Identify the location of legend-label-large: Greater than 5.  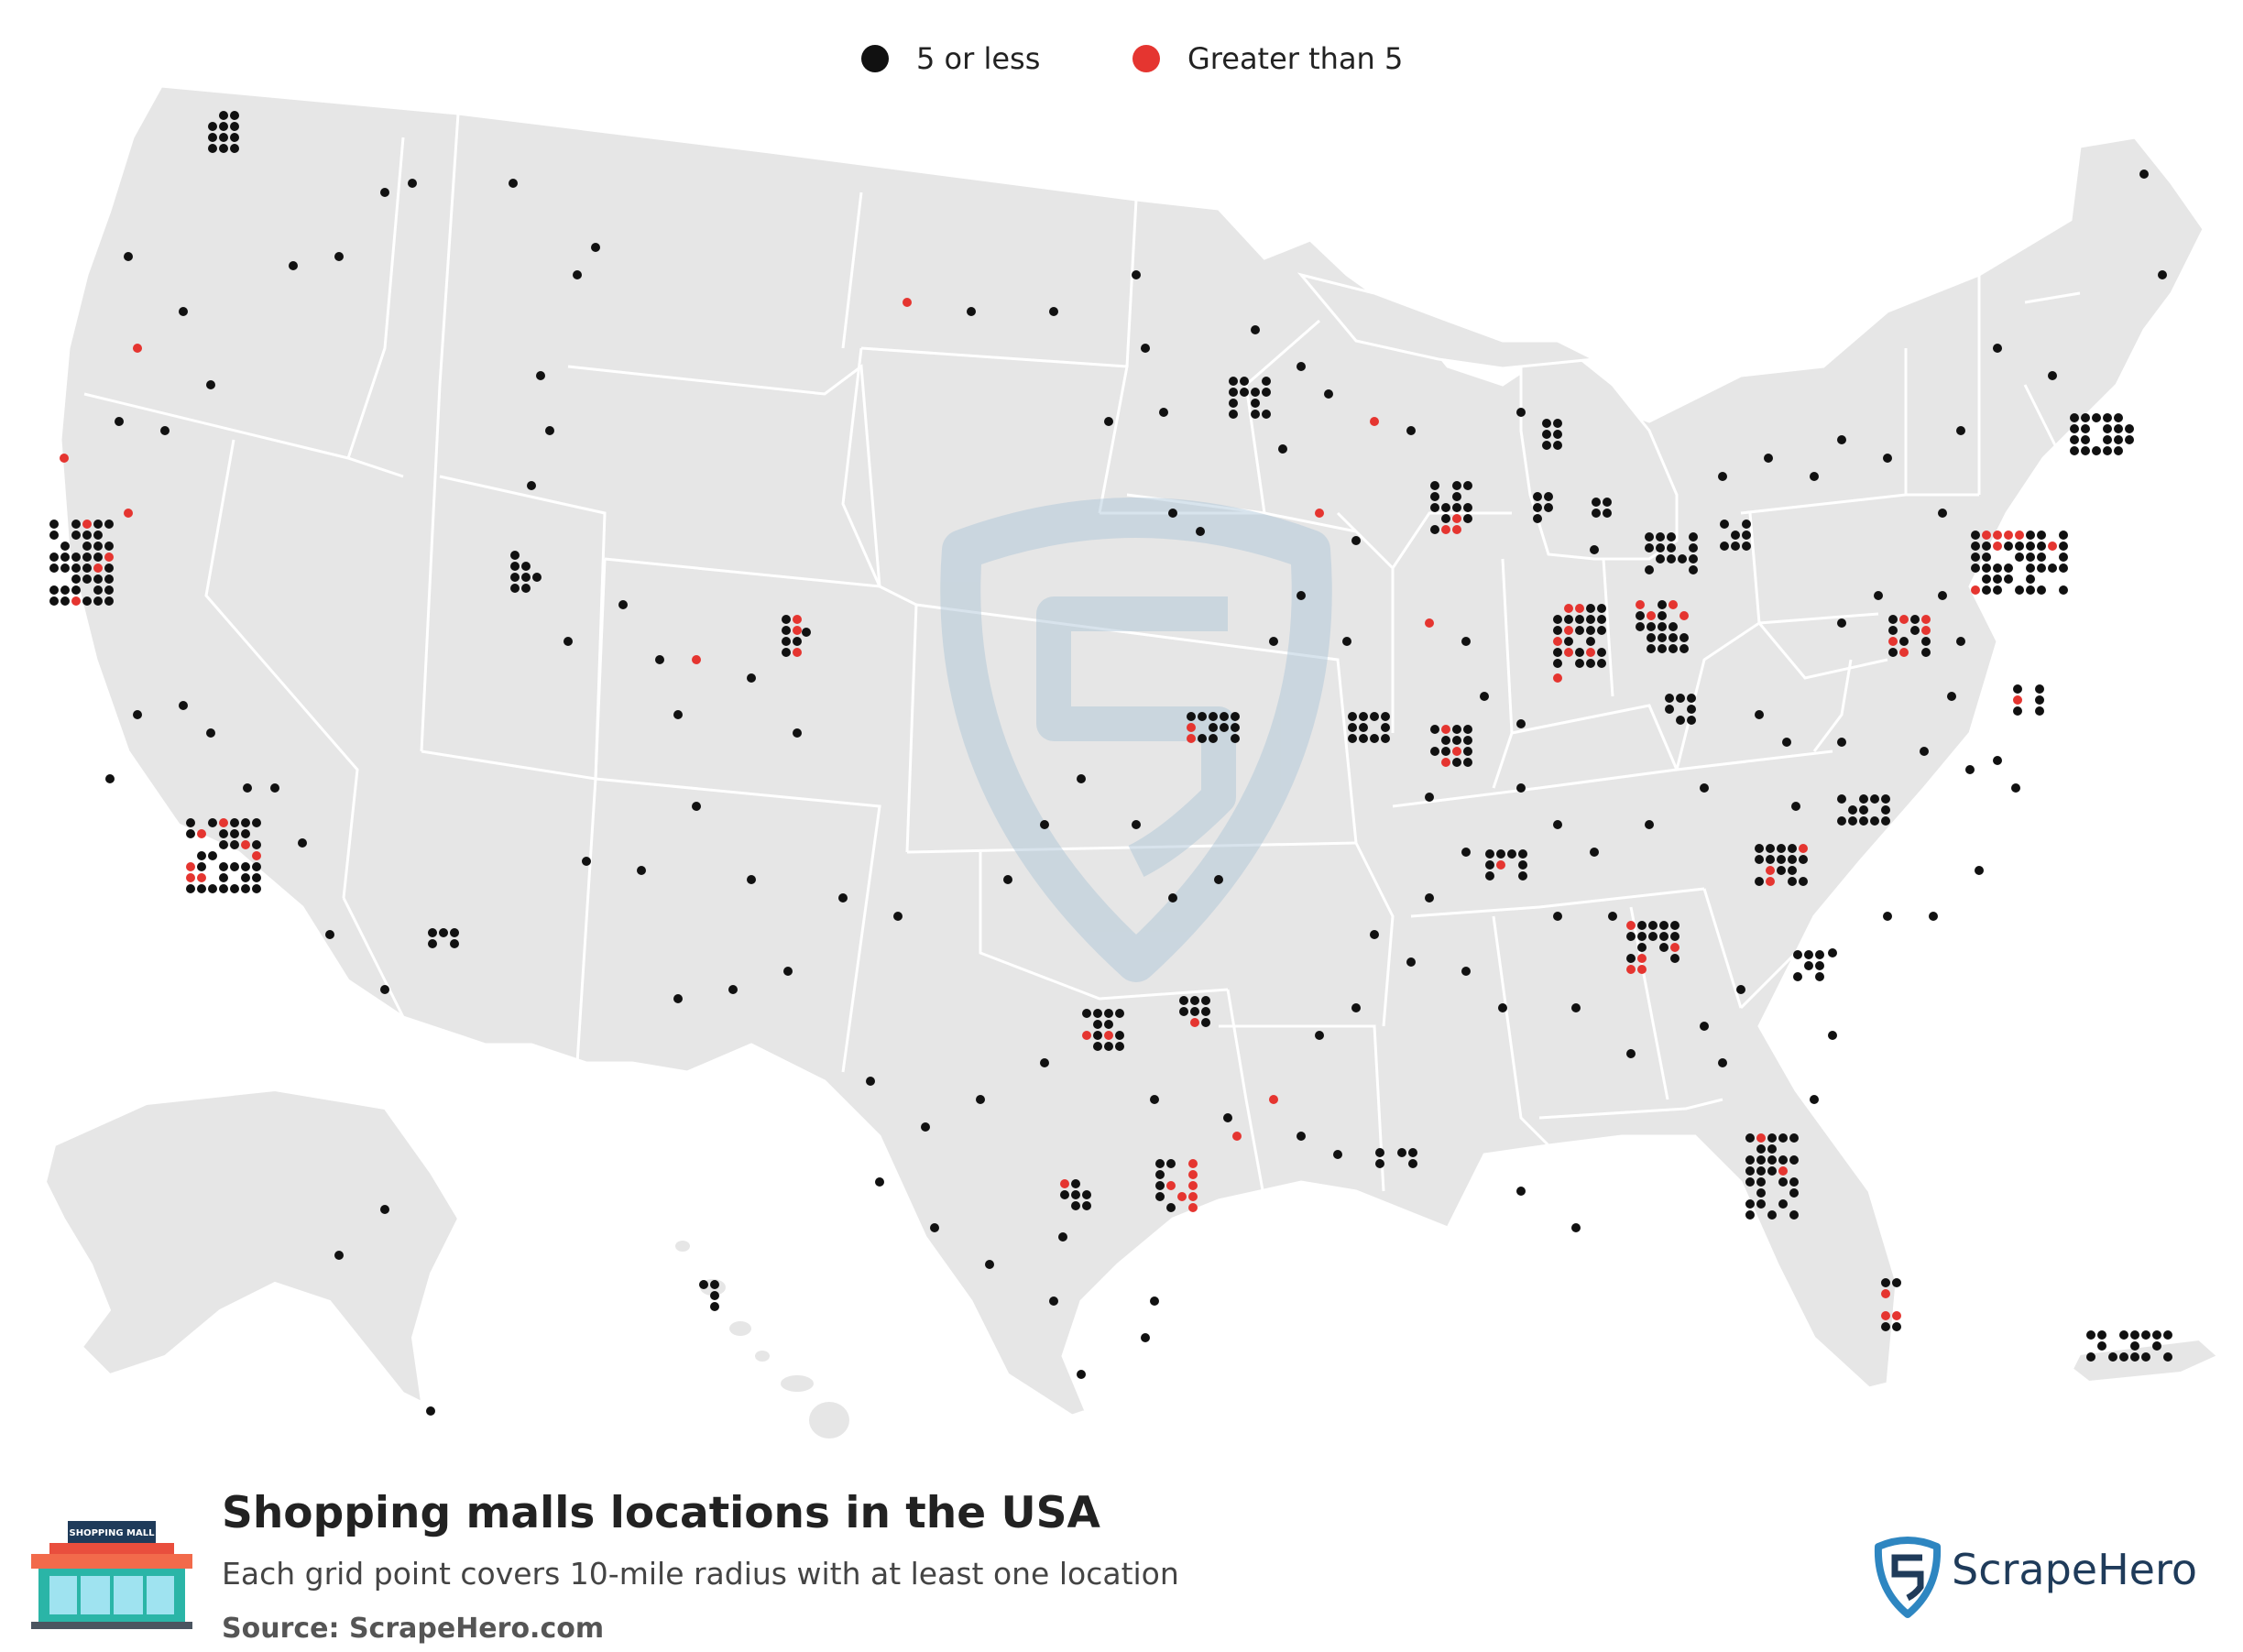
(1295, 58).